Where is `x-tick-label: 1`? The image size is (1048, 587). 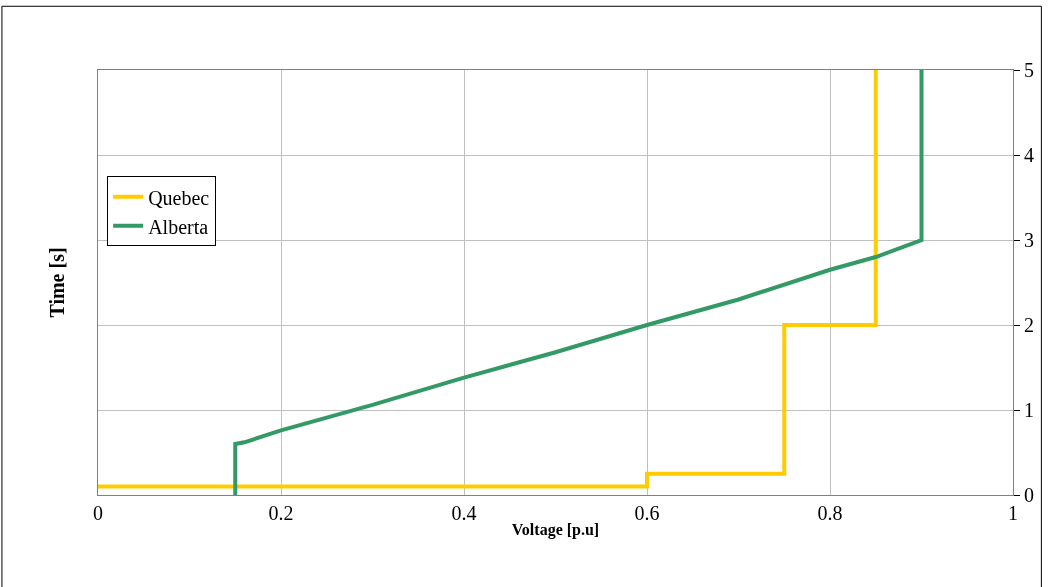 x-tick-label: 1 is located at coordinates (1013, 513).